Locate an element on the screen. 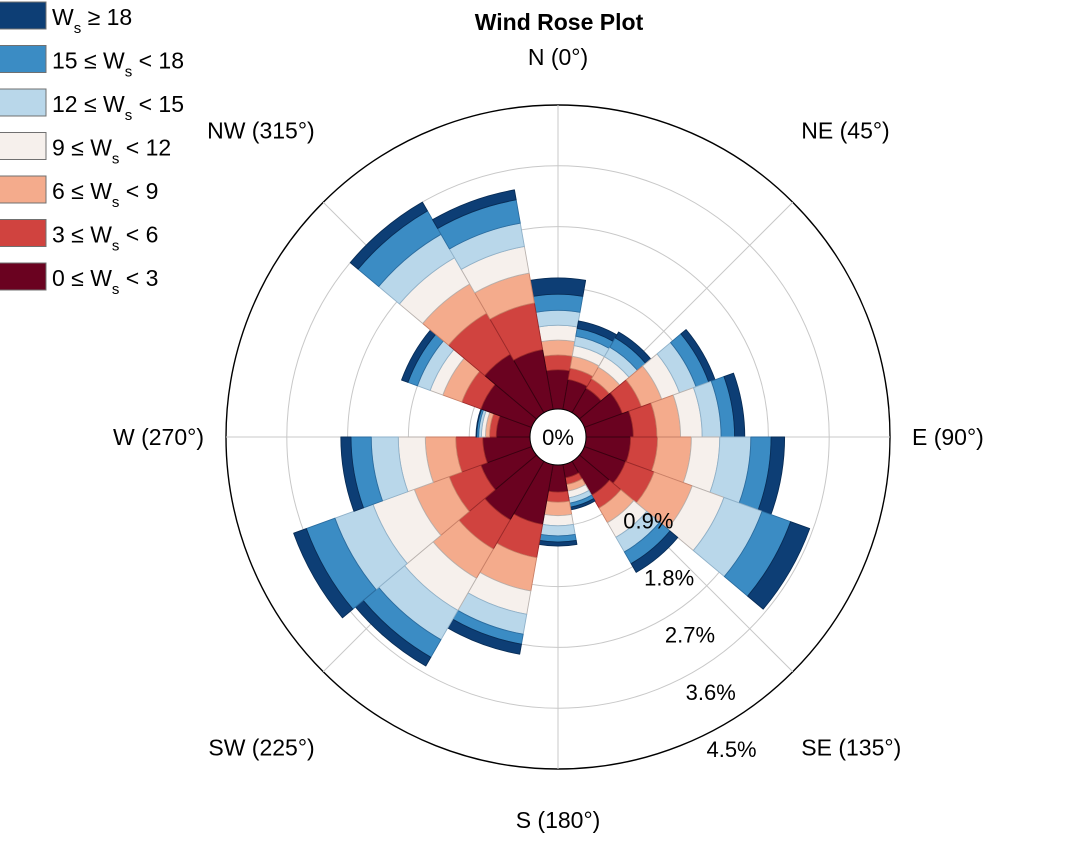 This screenshot has width=1080, height=863. radial-tick-label: 0.9% is located at coordinates (648, 520).